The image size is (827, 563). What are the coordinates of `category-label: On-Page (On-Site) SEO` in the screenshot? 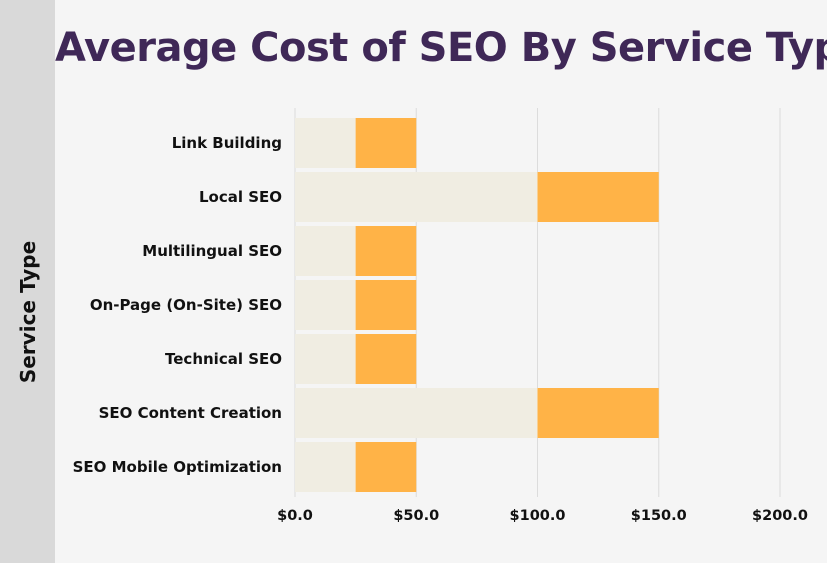 It's located at (186, 305).